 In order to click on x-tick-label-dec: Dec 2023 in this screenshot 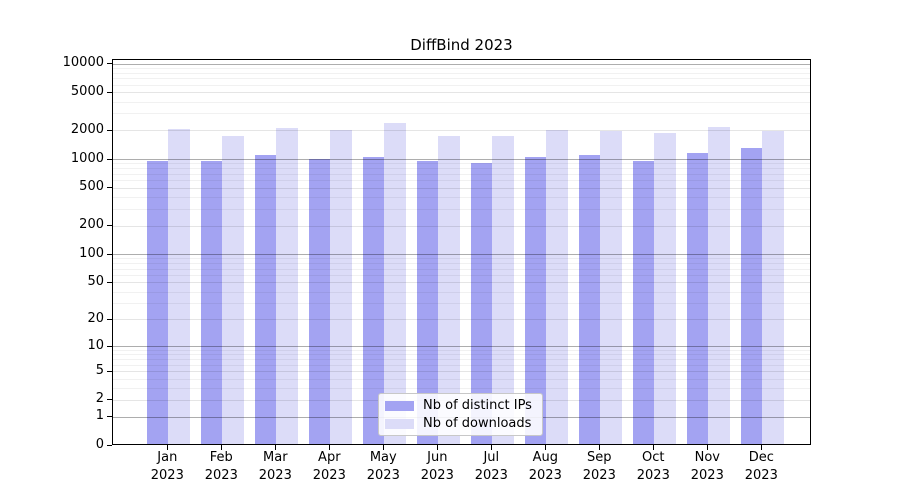, I will do `click(761, 466)`.